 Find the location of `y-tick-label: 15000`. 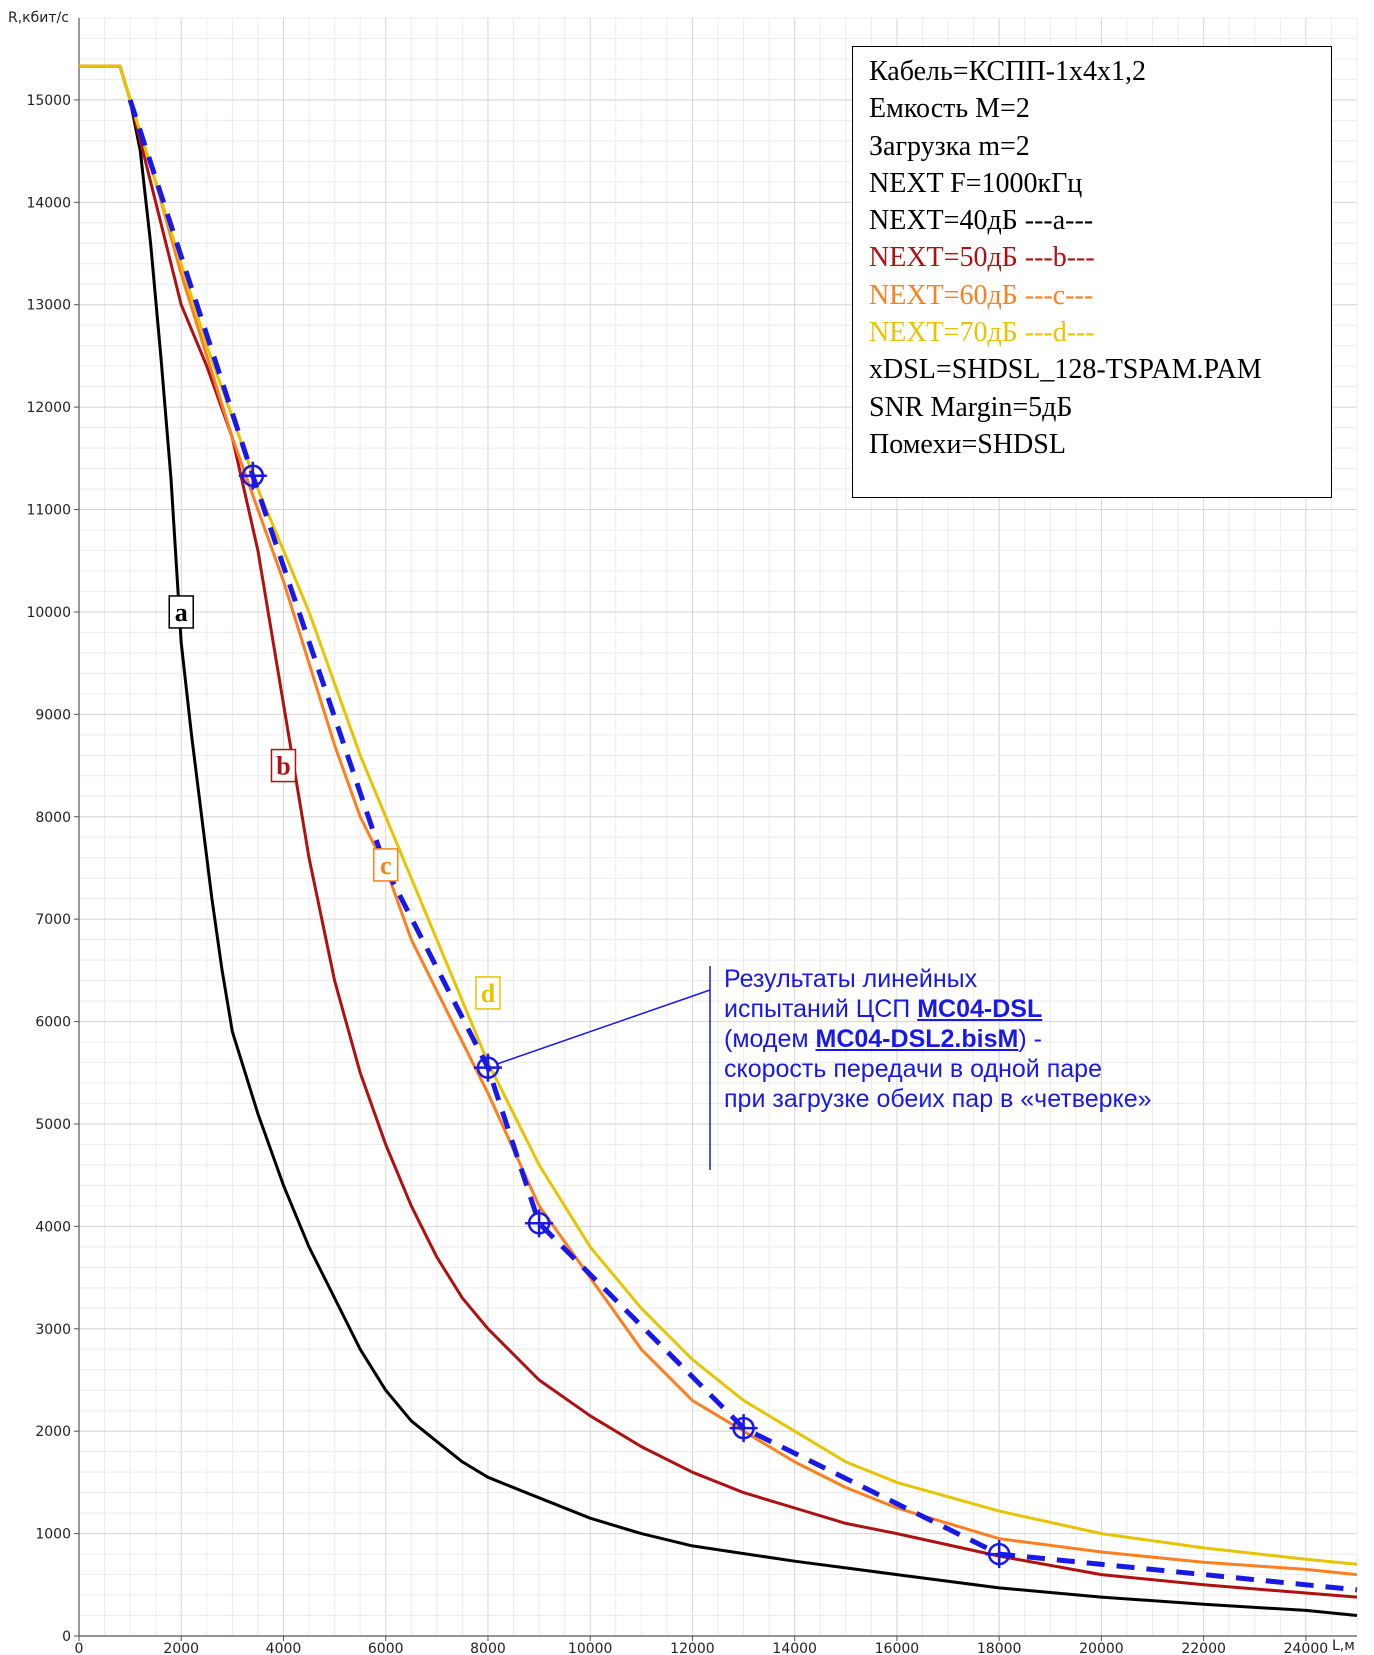

y-tick-label: 15000 is located at coordinates (48, 101).